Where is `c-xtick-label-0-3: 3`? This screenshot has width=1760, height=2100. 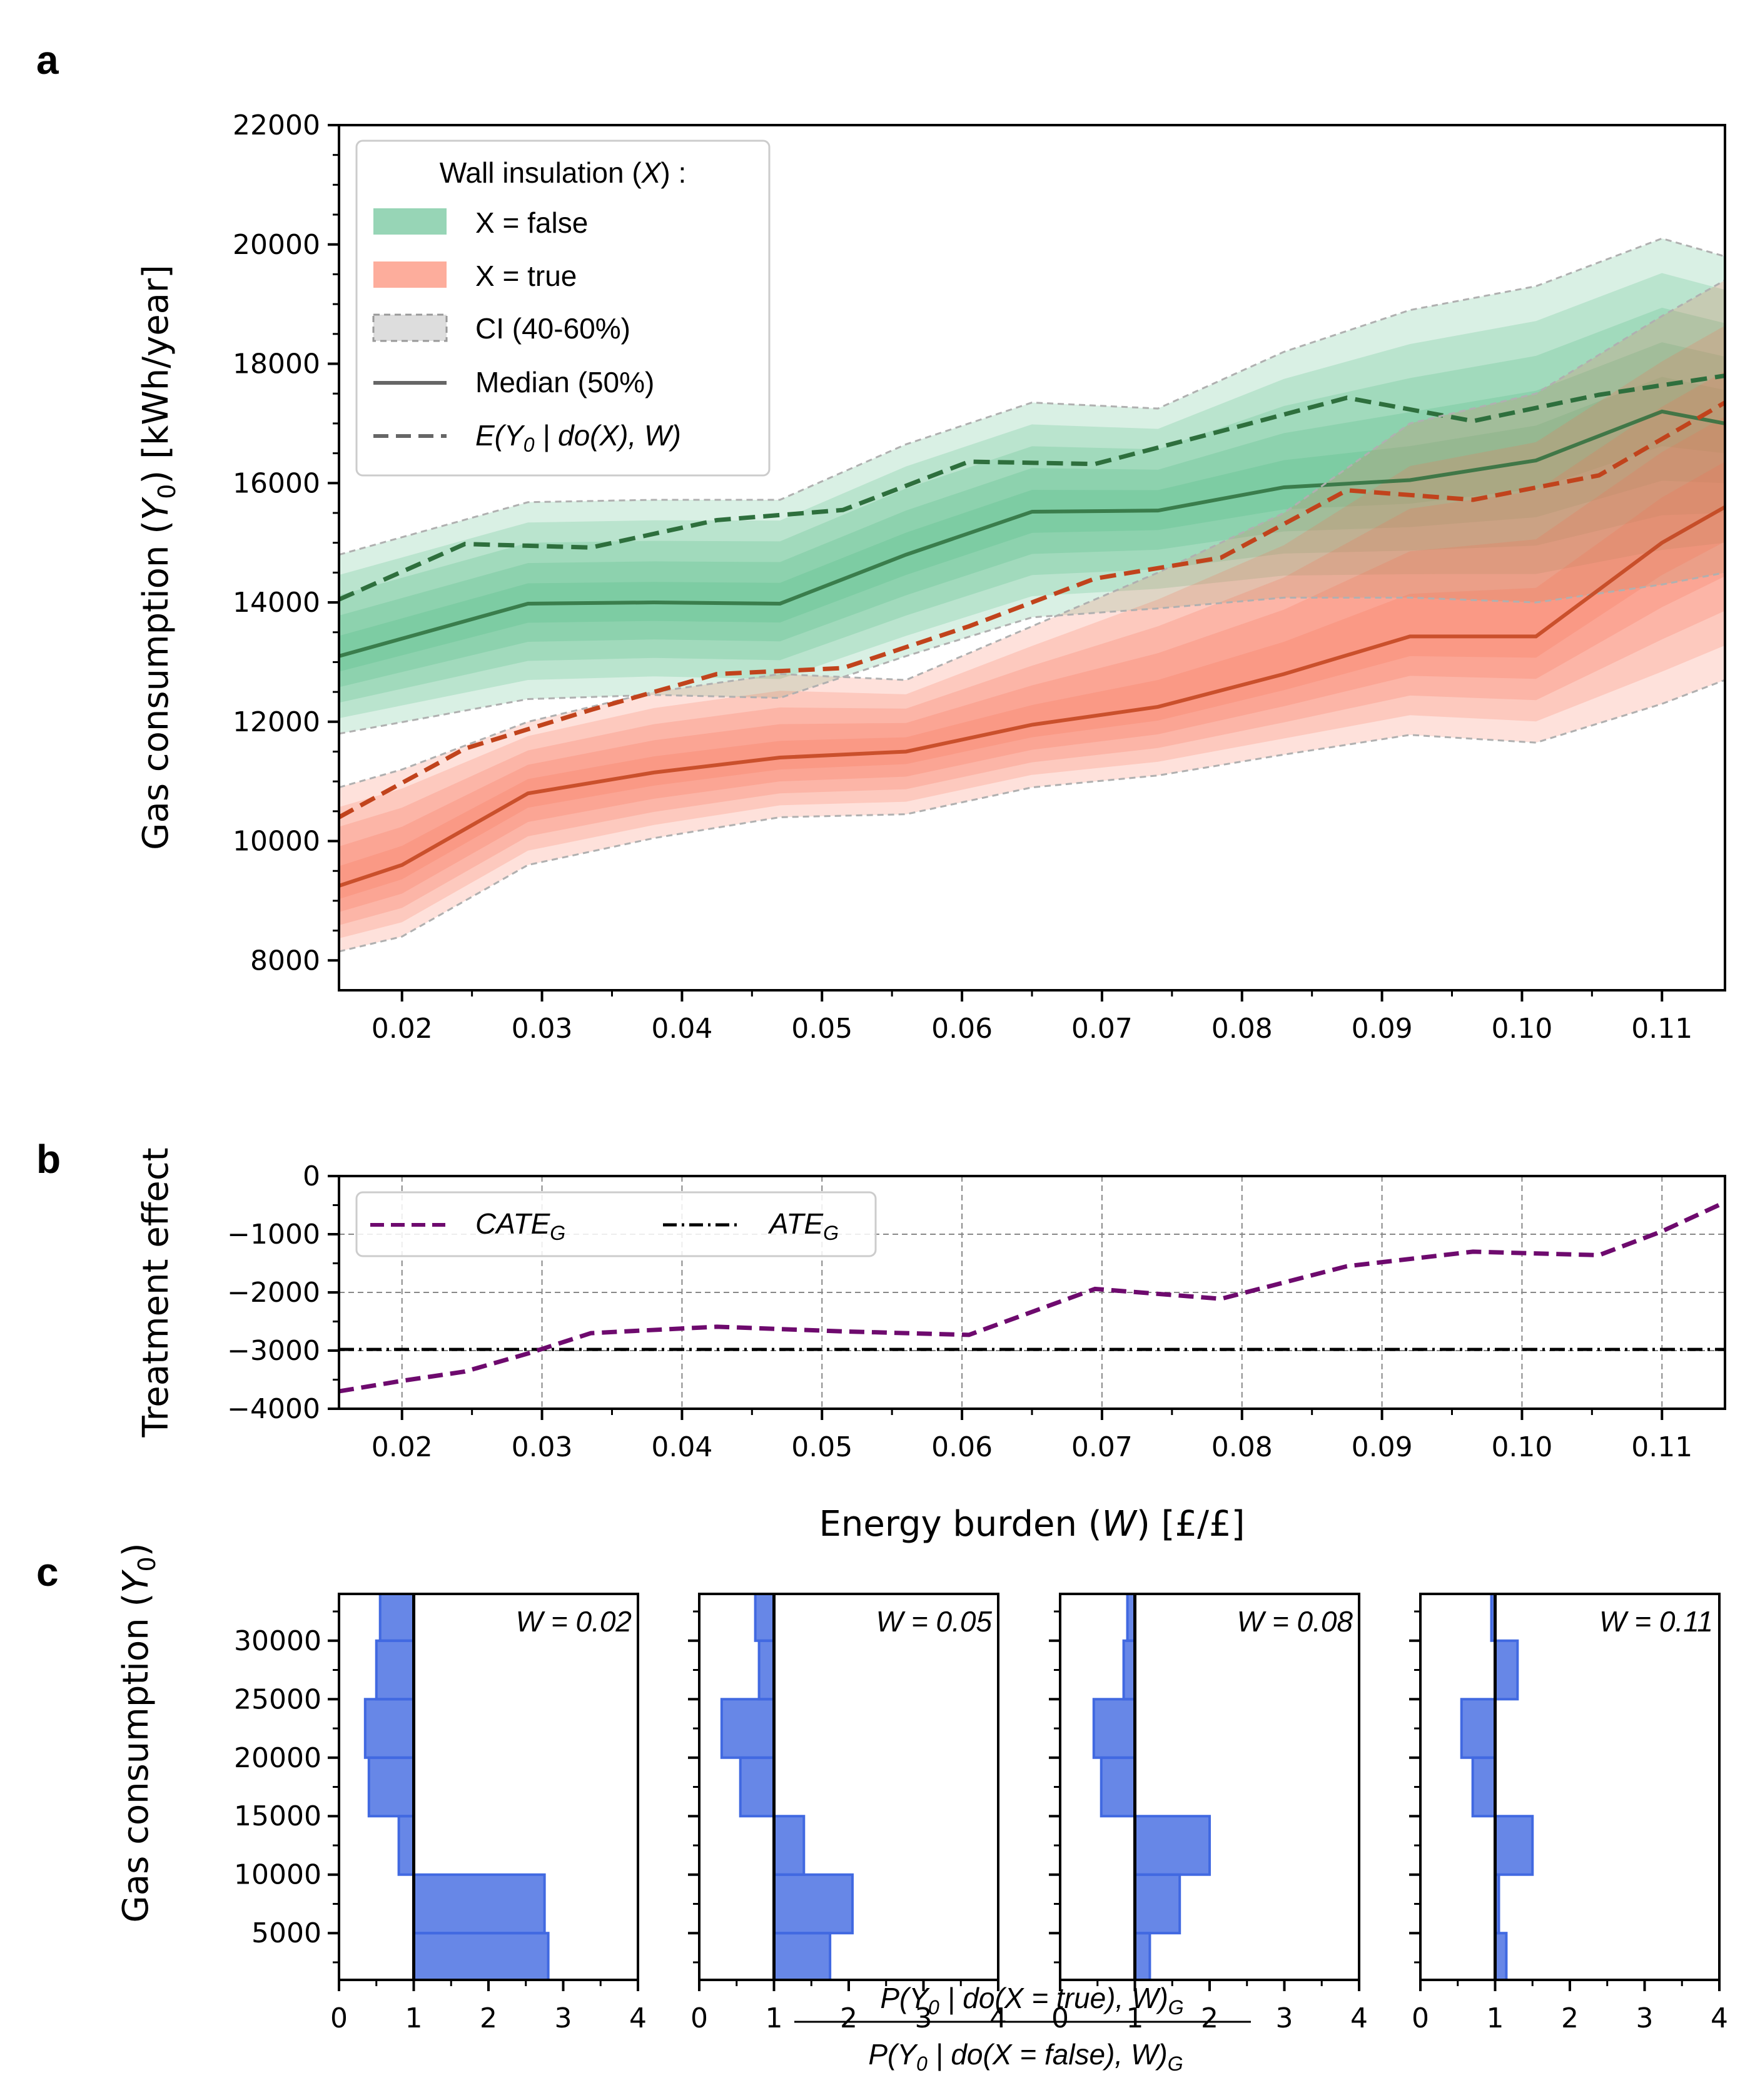
c-xtick-label-0-3: 3 is located at coordinates (563, 2018).